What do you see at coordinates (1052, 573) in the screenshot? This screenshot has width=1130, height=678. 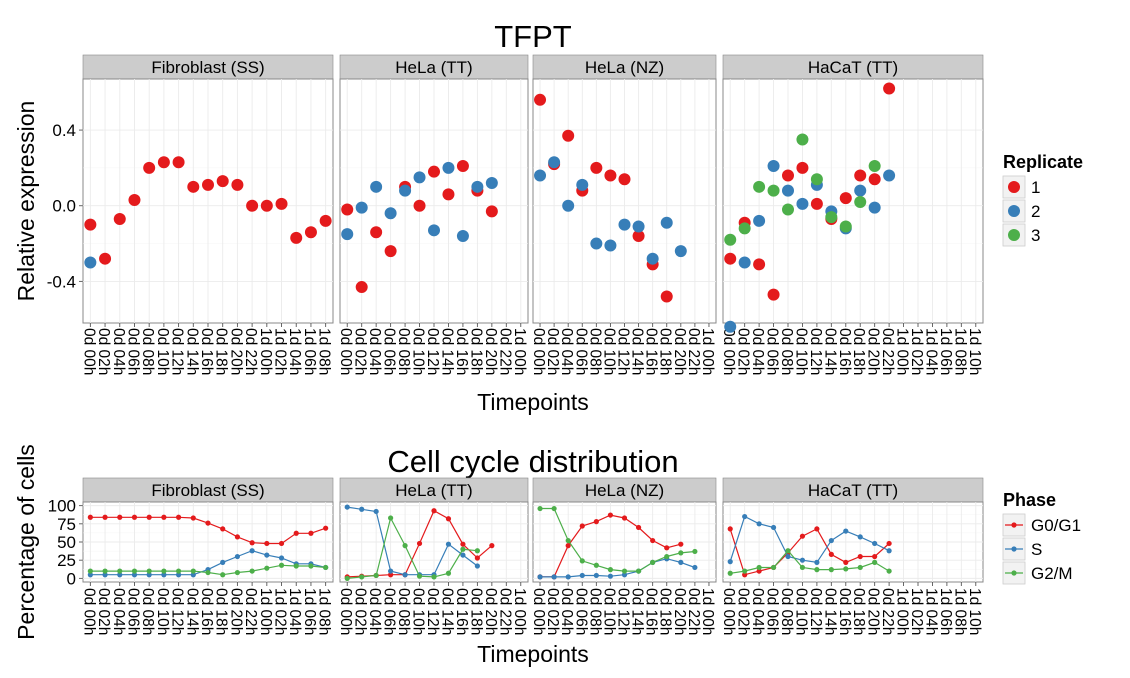 I see `legend-label: G2/M` at bounding box center [1052, 573].